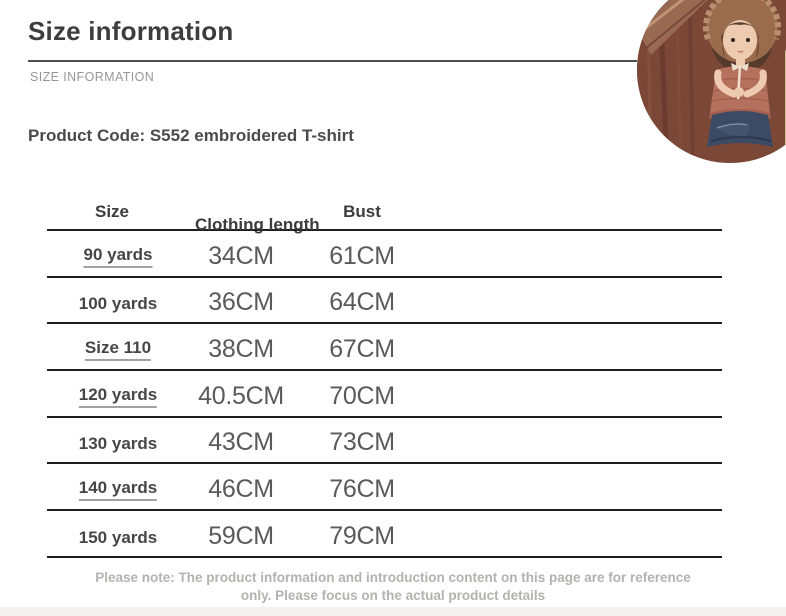 Image resolution: width=786 pixels, height=616 pixels. I want to click on table-row: 120 yards 40.5CM 70CM, so click(384, 394).